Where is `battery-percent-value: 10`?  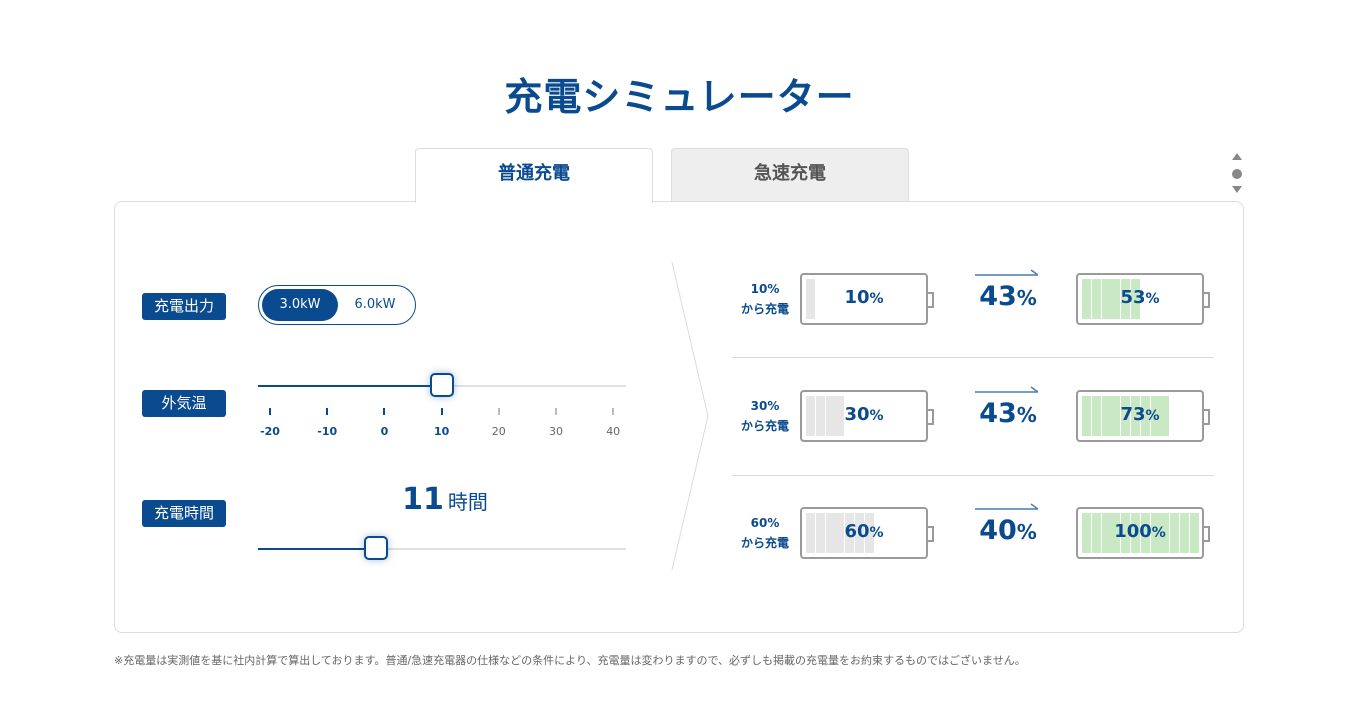
battery-percent-value: 10 is located at coordinates (857, 297).